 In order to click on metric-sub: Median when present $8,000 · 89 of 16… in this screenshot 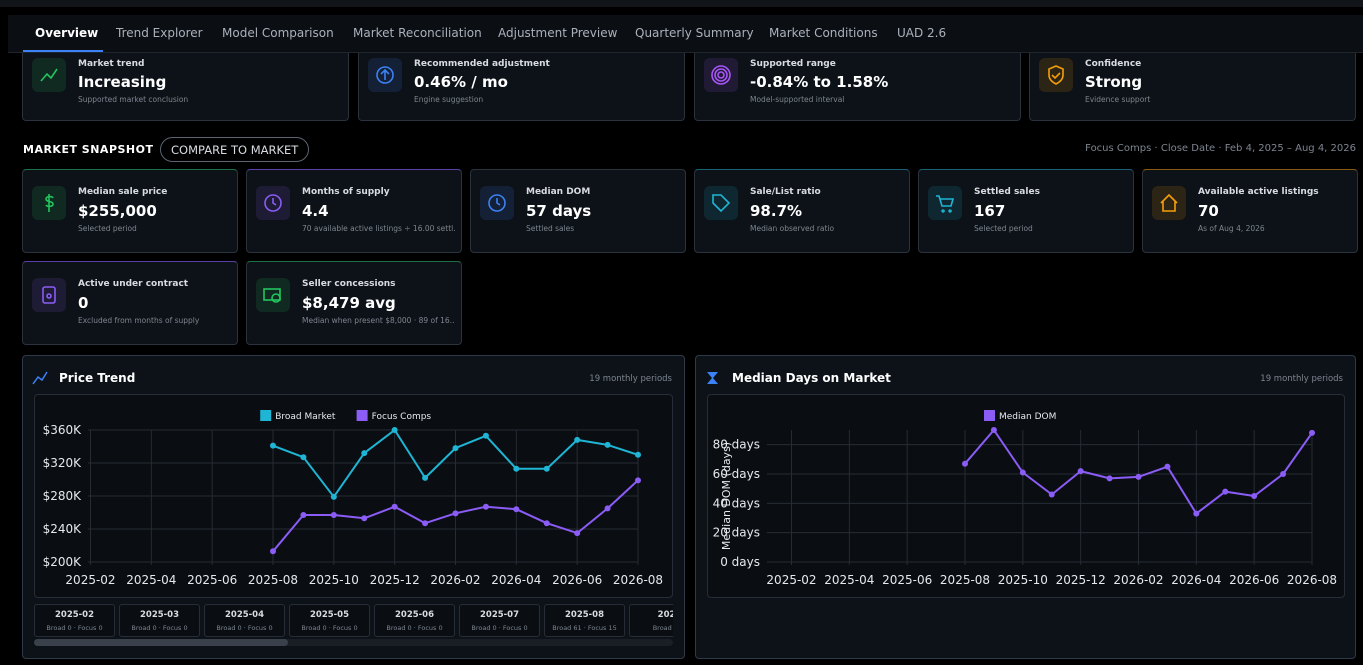, I will do `click(378, 320)`.